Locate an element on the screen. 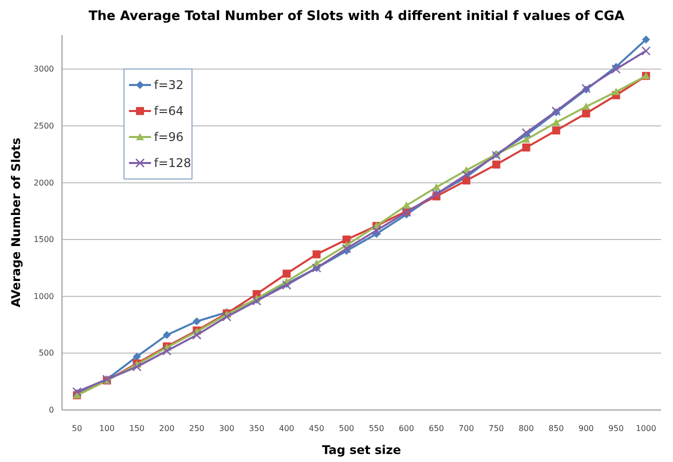 The height and width of the screenshot is (462, 673). x-tick-label: 150 is located at coordinates (137, 428).